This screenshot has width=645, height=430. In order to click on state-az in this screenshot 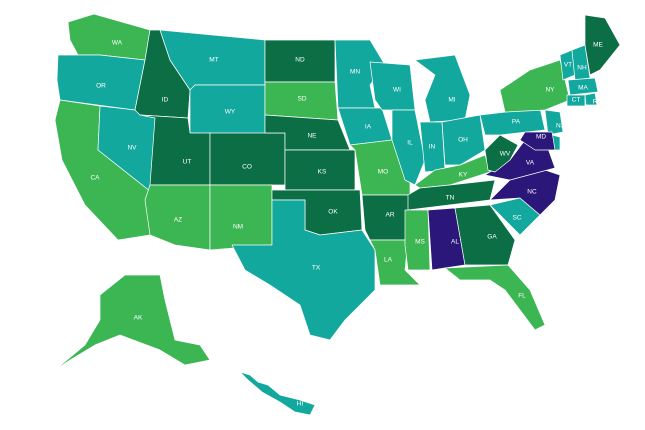, I will do `click(177, 217)`.